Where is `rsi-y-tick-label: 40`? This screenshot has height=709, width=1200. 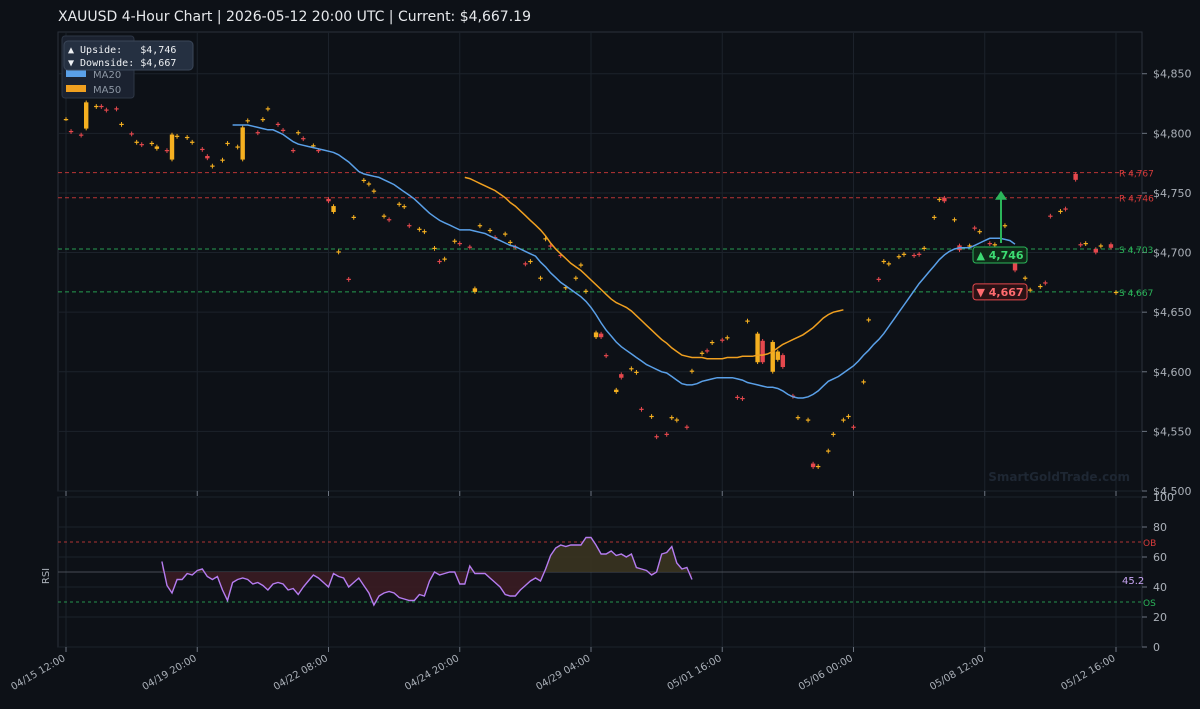
rsi-y-tick-label: 40 is located at coordinates (1160, 587).